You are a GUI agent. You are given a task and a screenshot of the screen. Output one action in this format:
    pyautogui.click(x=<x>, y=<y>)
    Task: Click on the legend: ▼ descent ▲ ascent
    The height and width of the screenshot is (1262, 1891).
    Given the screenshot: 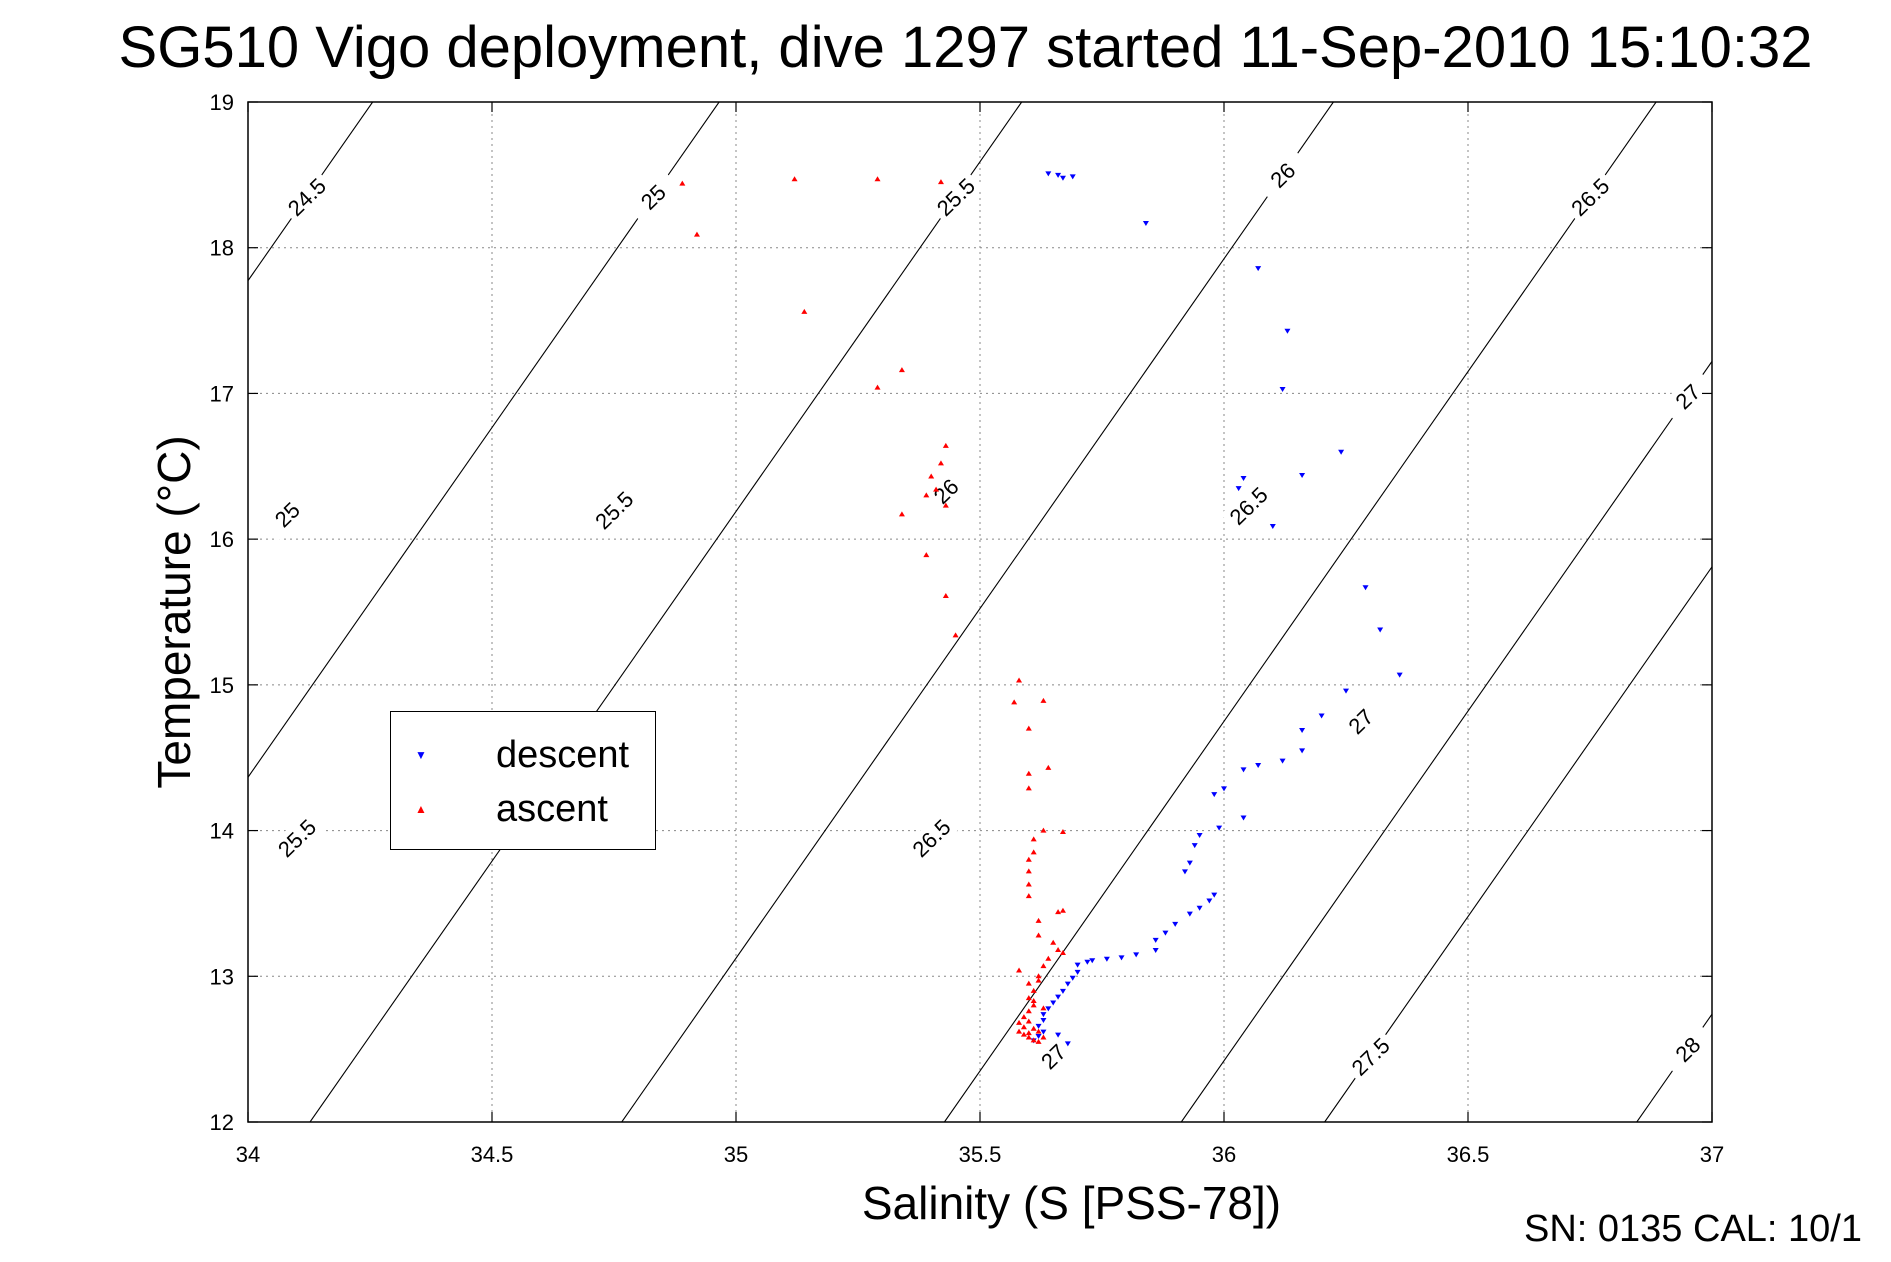 What is the action you would take?
    pyautogui.click(x=523, y=780)
    